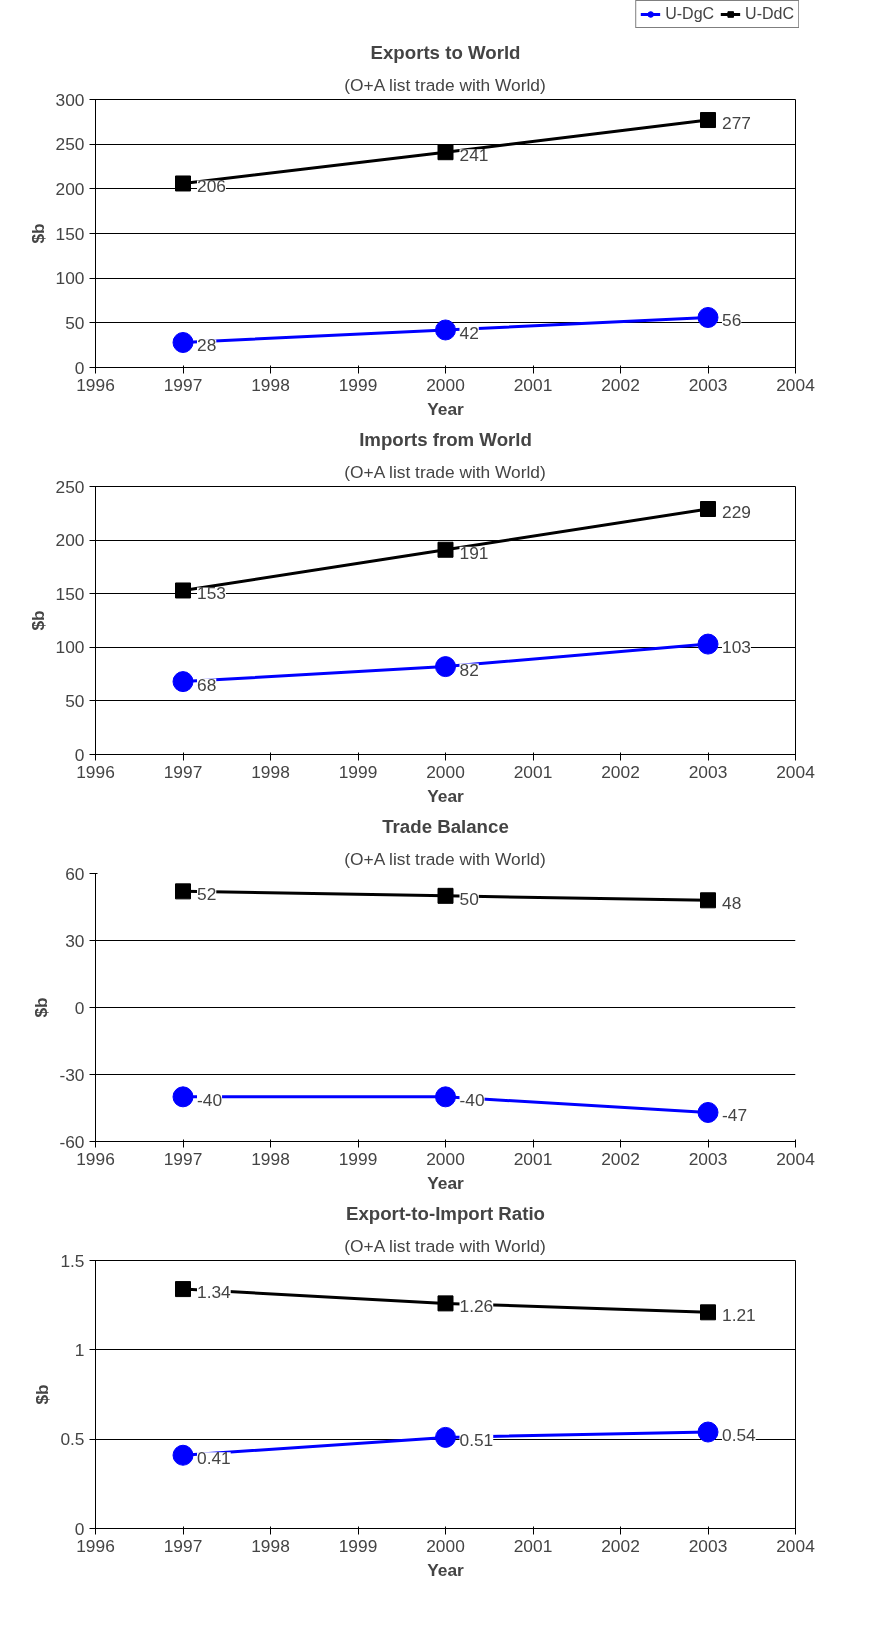 The image size is (869, 1651). What do you see at coordinates (72, 1074) in the screenshot?
I see `y-tick-label: -30` at bounding box center [72, 1074].